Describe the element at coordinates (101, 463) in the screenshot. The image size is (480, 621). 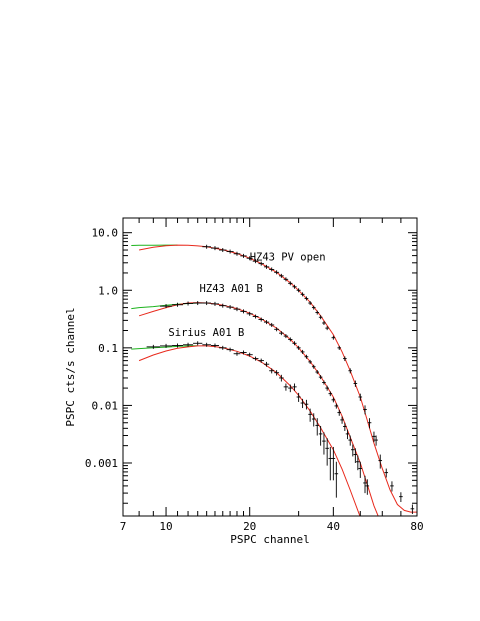
I see `y-tick-label: 0.001` at that location.